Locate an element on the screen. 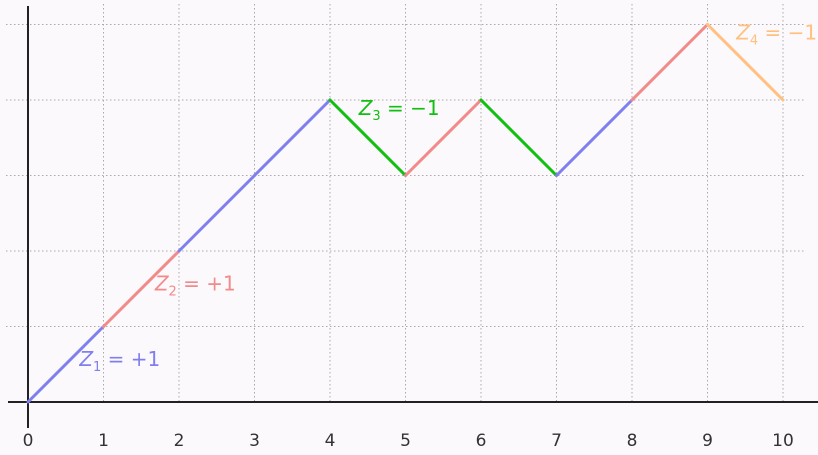 This screenshot has height=455, width=818. x-tick-label: 3 is located at coordinates (254, 441).